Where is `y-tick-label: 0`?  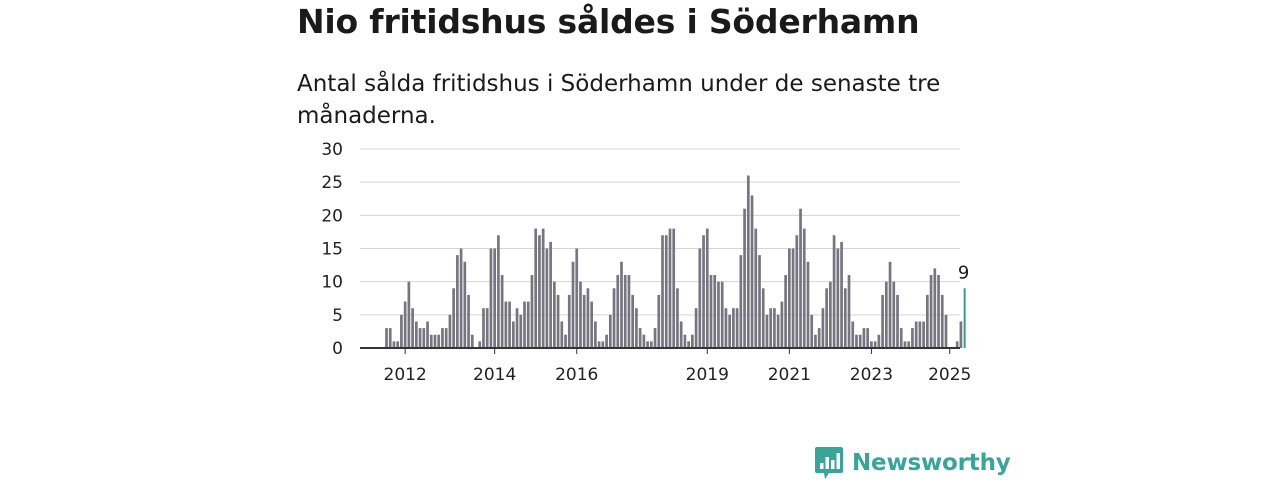 y-tick-label: 0 is located at coordinates (337, 349).